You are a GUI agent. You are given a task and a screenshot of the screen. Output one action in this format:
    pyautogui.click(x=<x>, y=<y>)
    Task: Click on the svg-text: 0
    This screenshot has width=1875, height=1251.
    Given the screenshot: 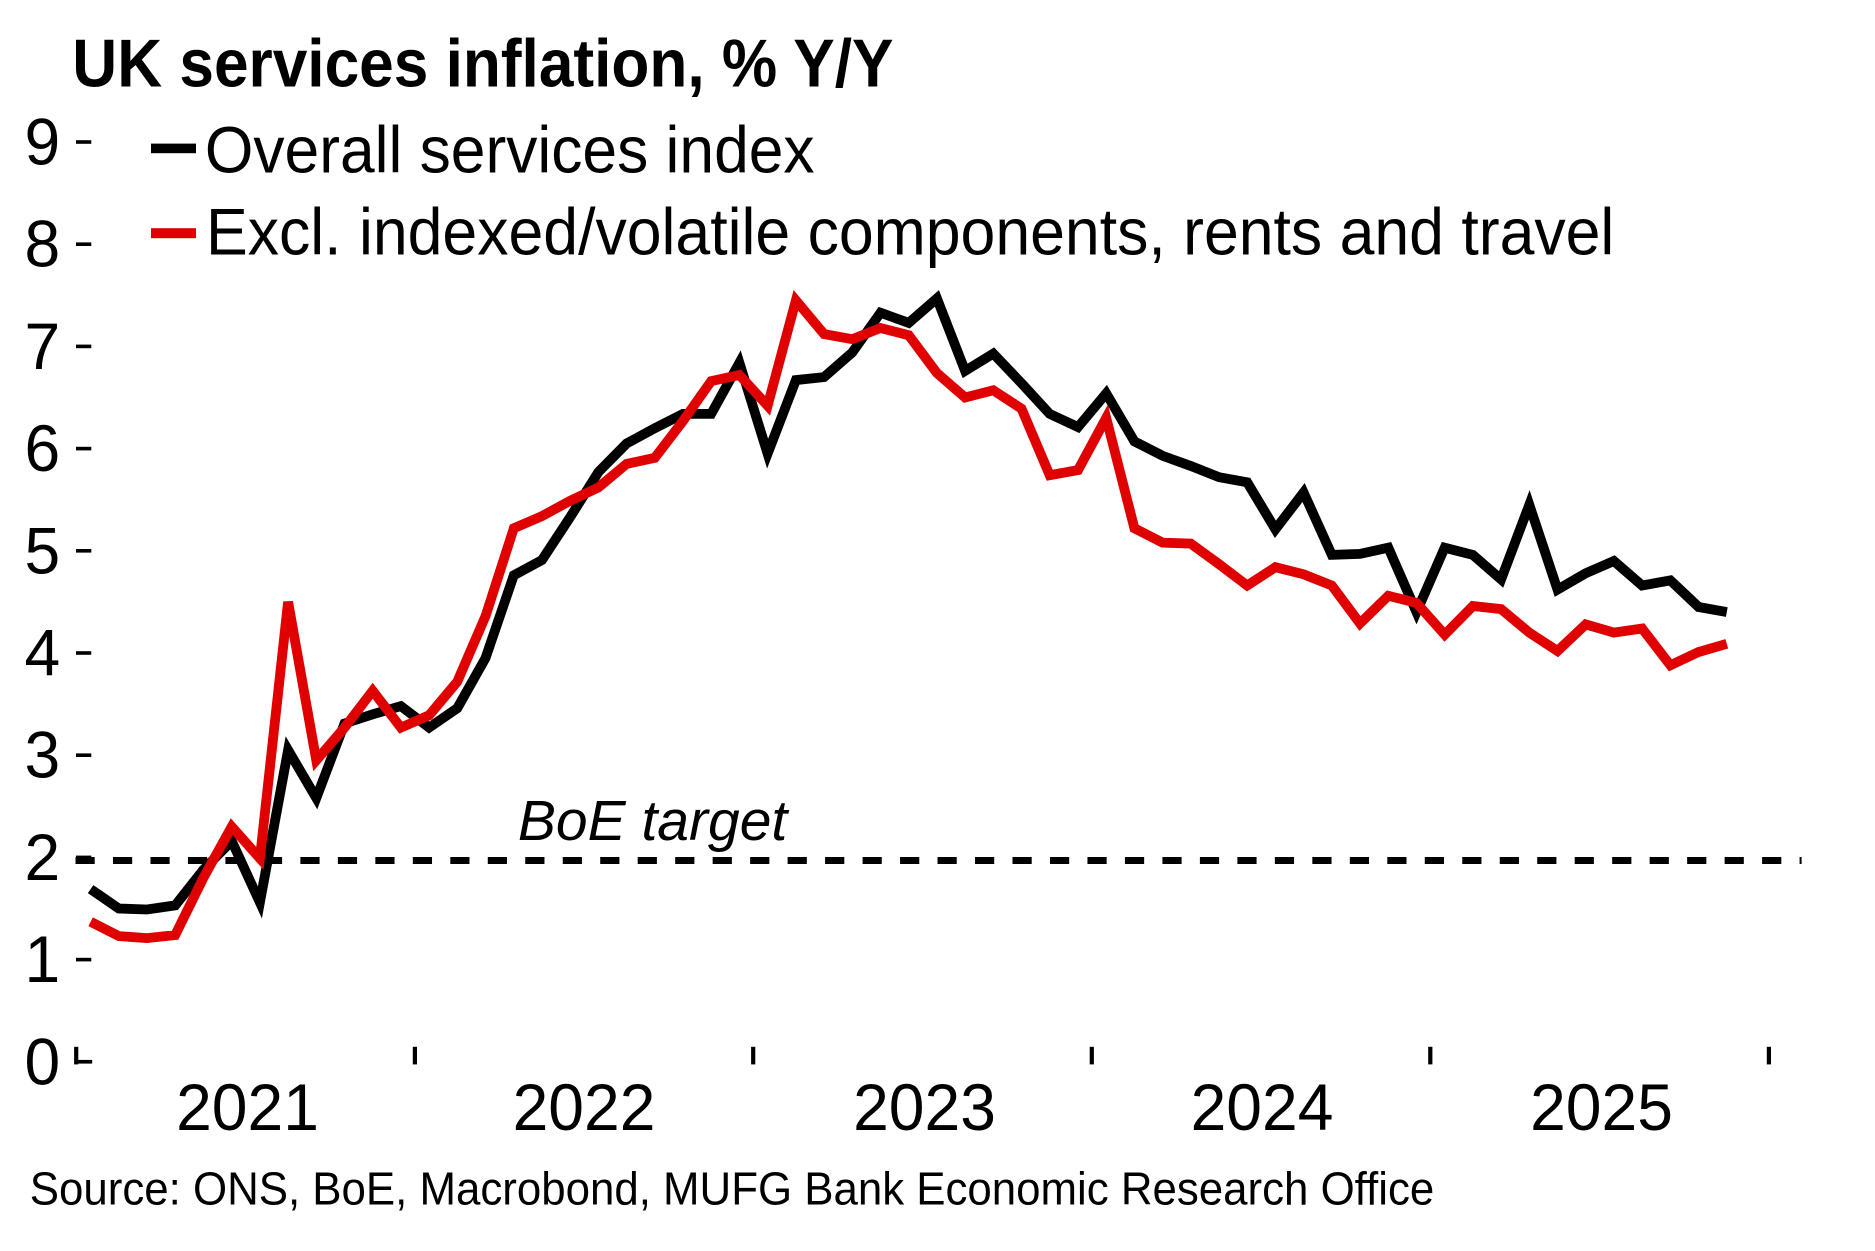 What is the action you would take?
    pyautogui.click(x=43, y=1062)
    